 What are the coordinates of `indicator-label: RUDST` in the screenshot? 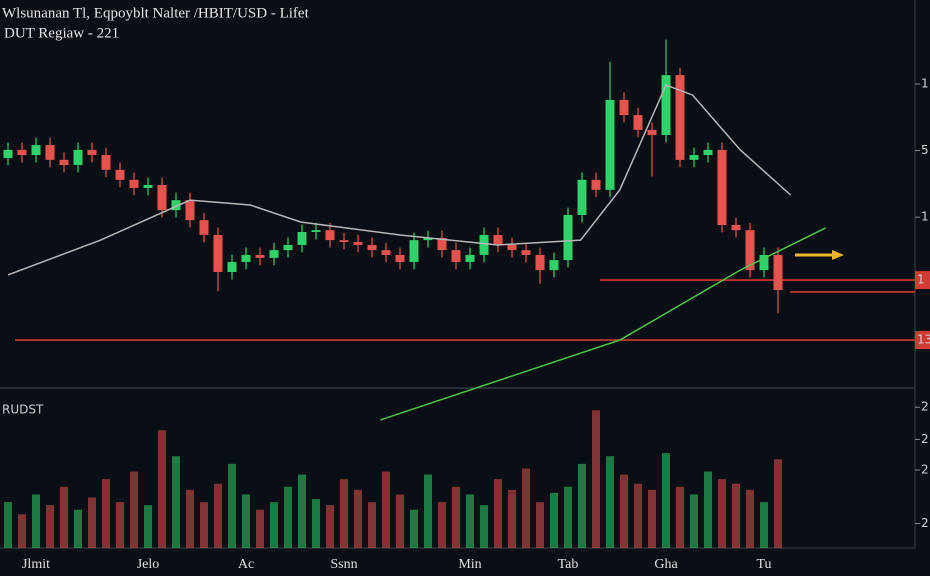 It's located at (23, 410).